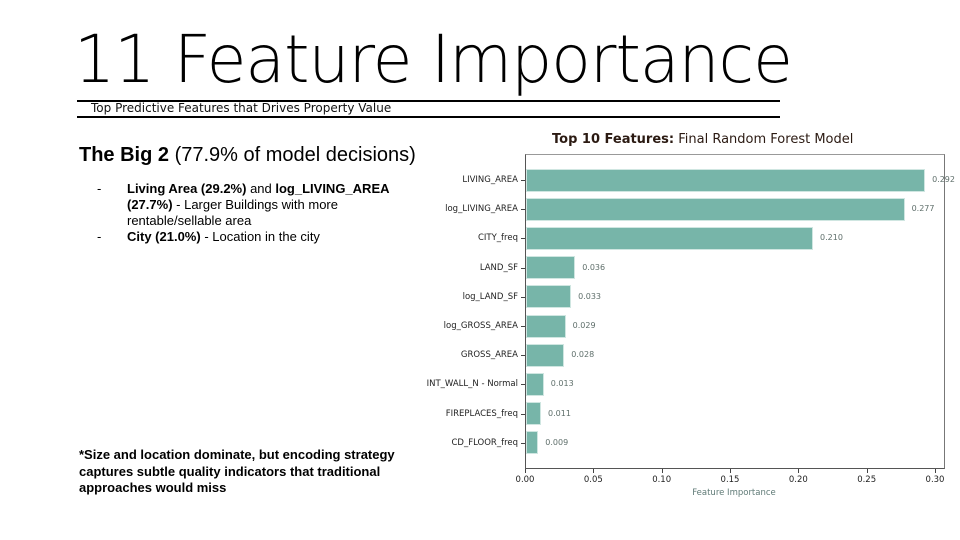 The image size is (960, 540). What do you see at coordinates (428, 101) in the screenshot?
I see `title-rule-top` at bounding box center [428, 101].